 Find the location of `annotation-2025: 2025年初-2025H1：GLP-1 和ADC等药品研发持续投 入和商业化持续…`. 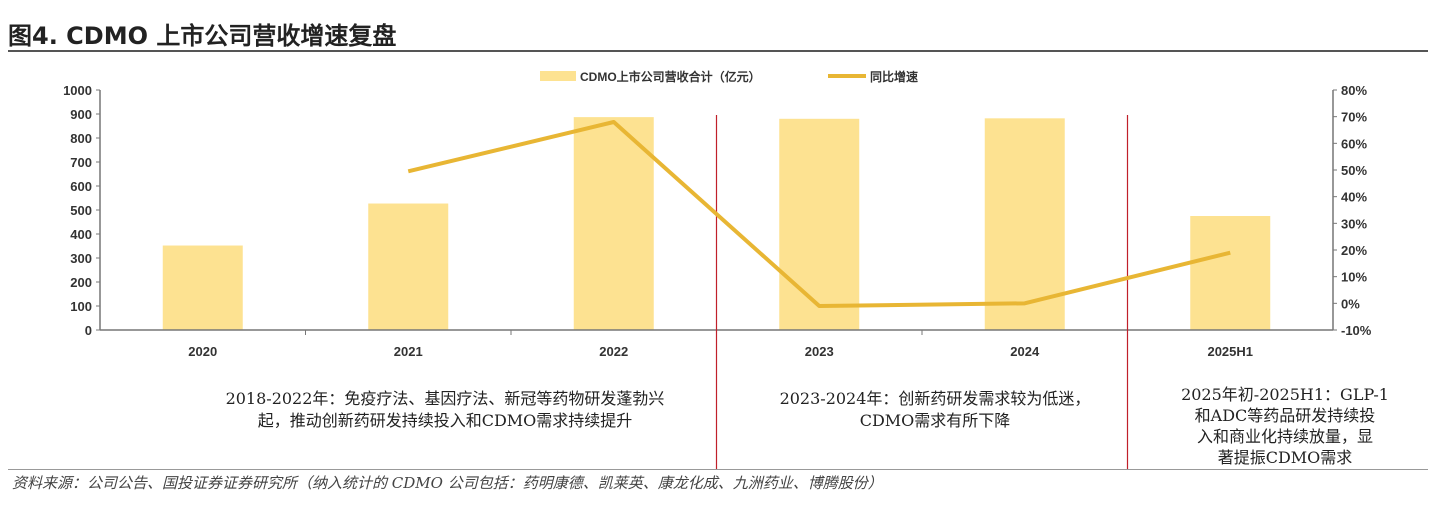

annotation-2025: 2025年初-2025H1：GLP-1 和ADC等药品研发持续投 入和商业化持续… is located at coordinates (1285, 426).